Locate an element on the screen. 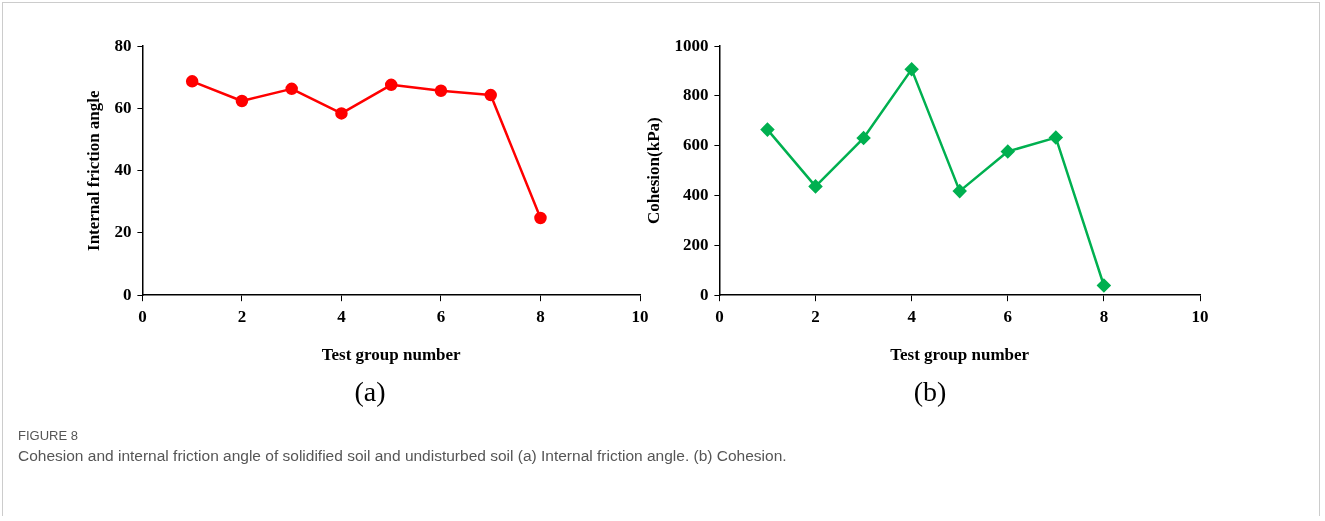 The image size is (1325, 521). y-tick-label: 20 is located at coordinates (123, 232).